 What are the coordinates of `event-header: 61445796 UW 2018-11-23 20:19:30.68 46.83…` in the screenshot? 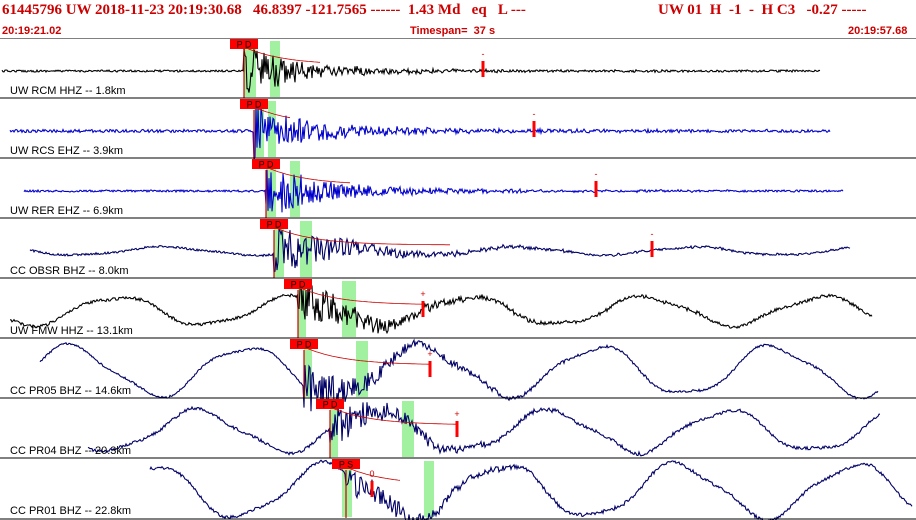 It's located at (458, 18).